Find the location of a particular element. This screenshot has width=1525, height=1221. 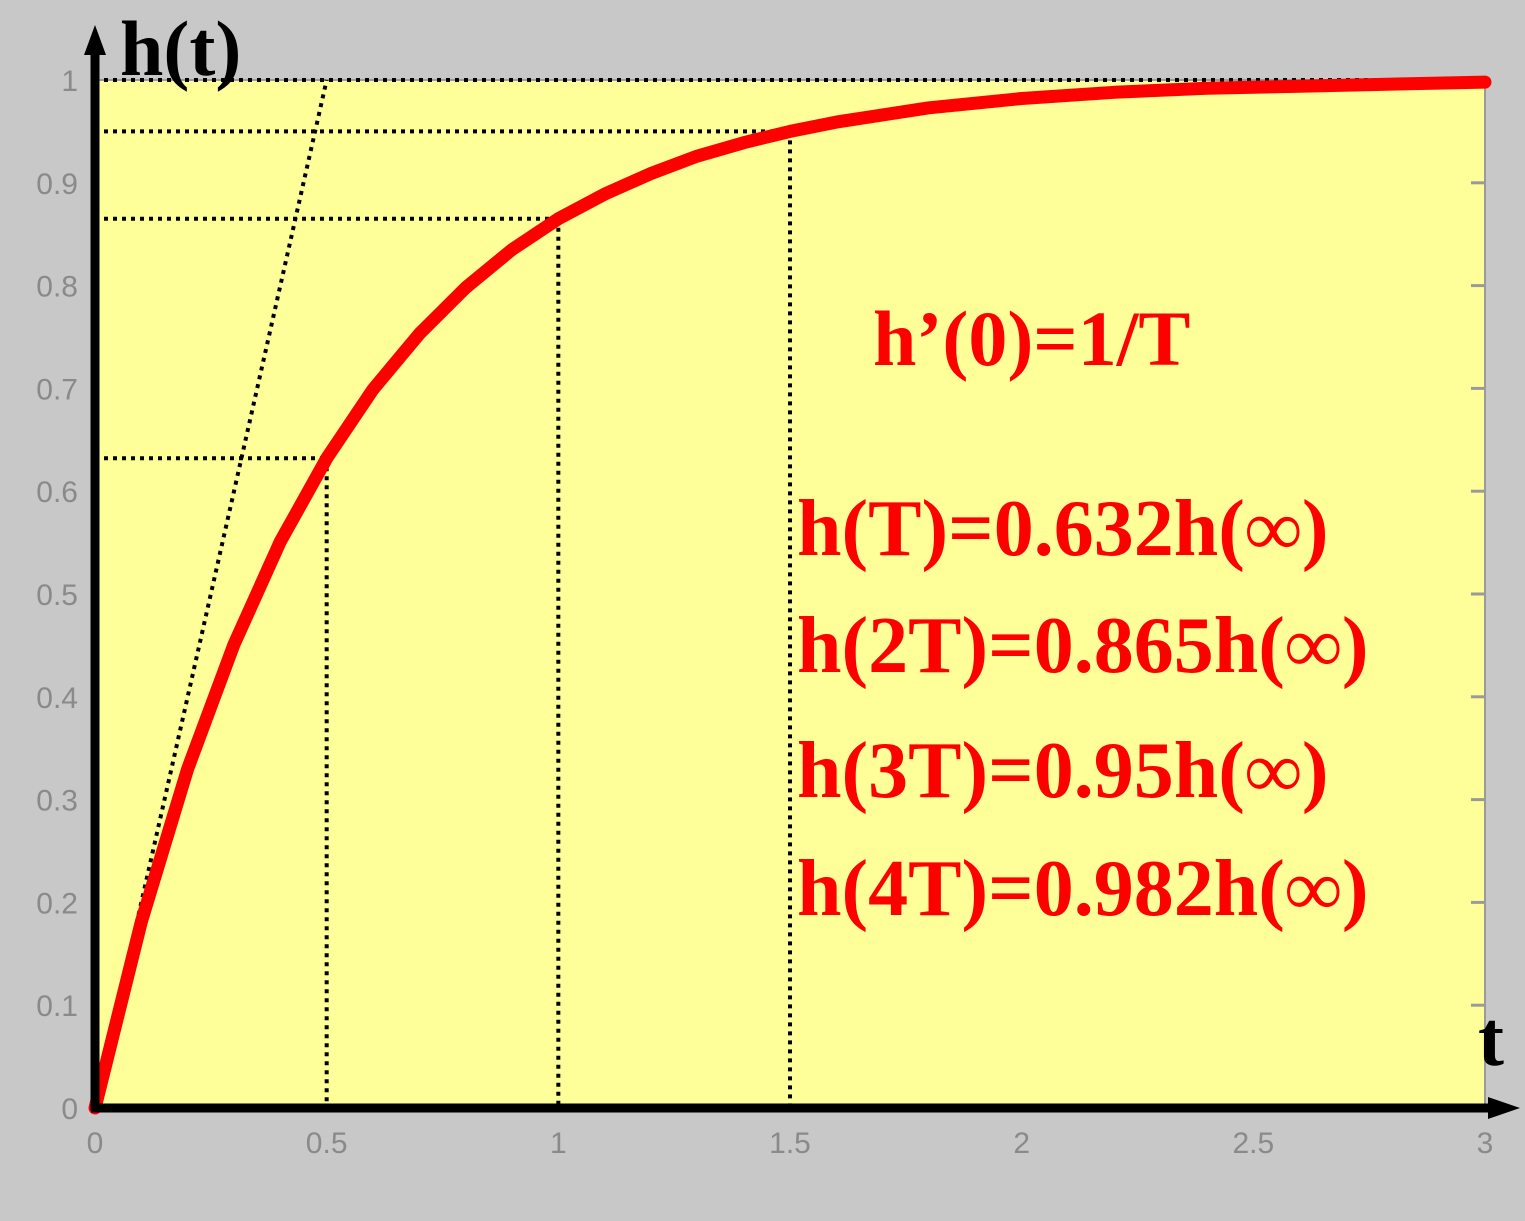

x-tick-label: 1 is located at coordinates (558, 1143).